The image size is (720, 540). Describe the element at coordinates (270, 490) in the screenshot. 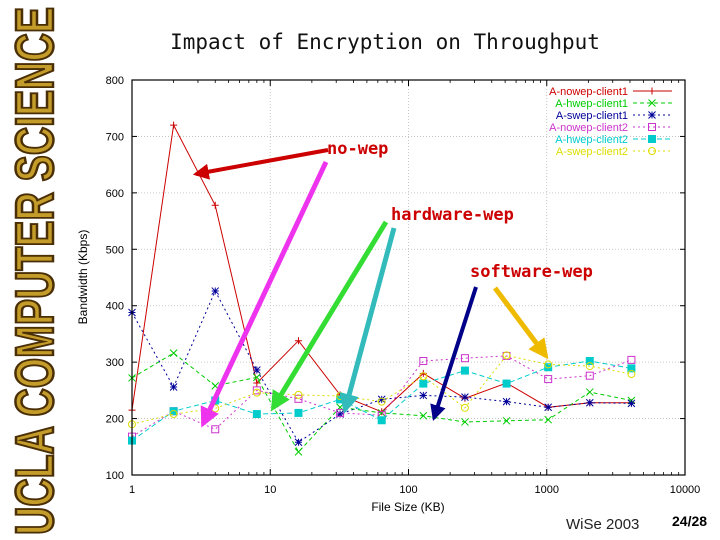

I see `x-tick-label: 10` at that location.